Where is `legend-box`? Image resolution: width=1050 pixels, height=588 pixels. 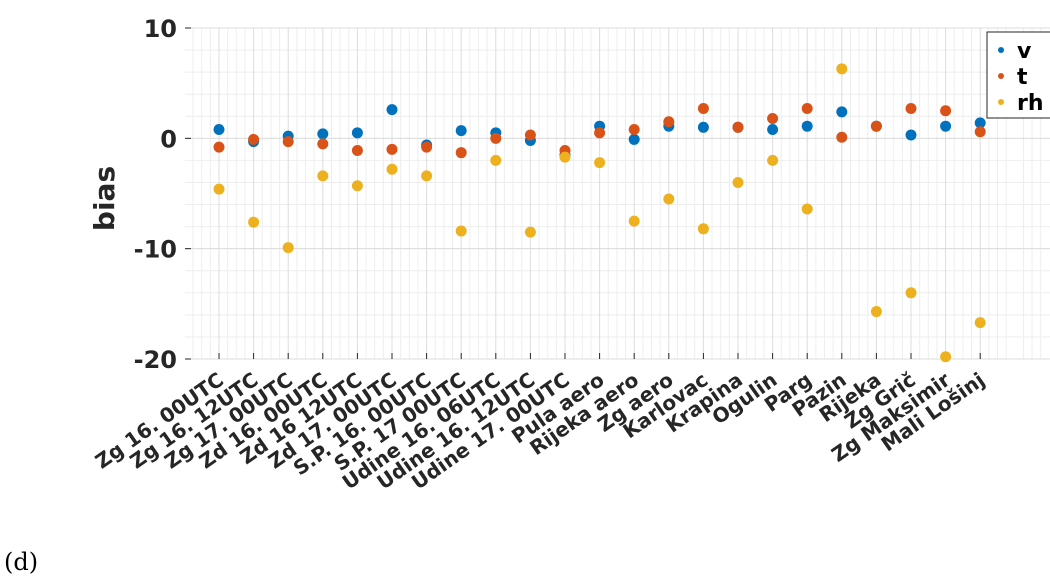
legend-box is located at coordinates (1018, 75).